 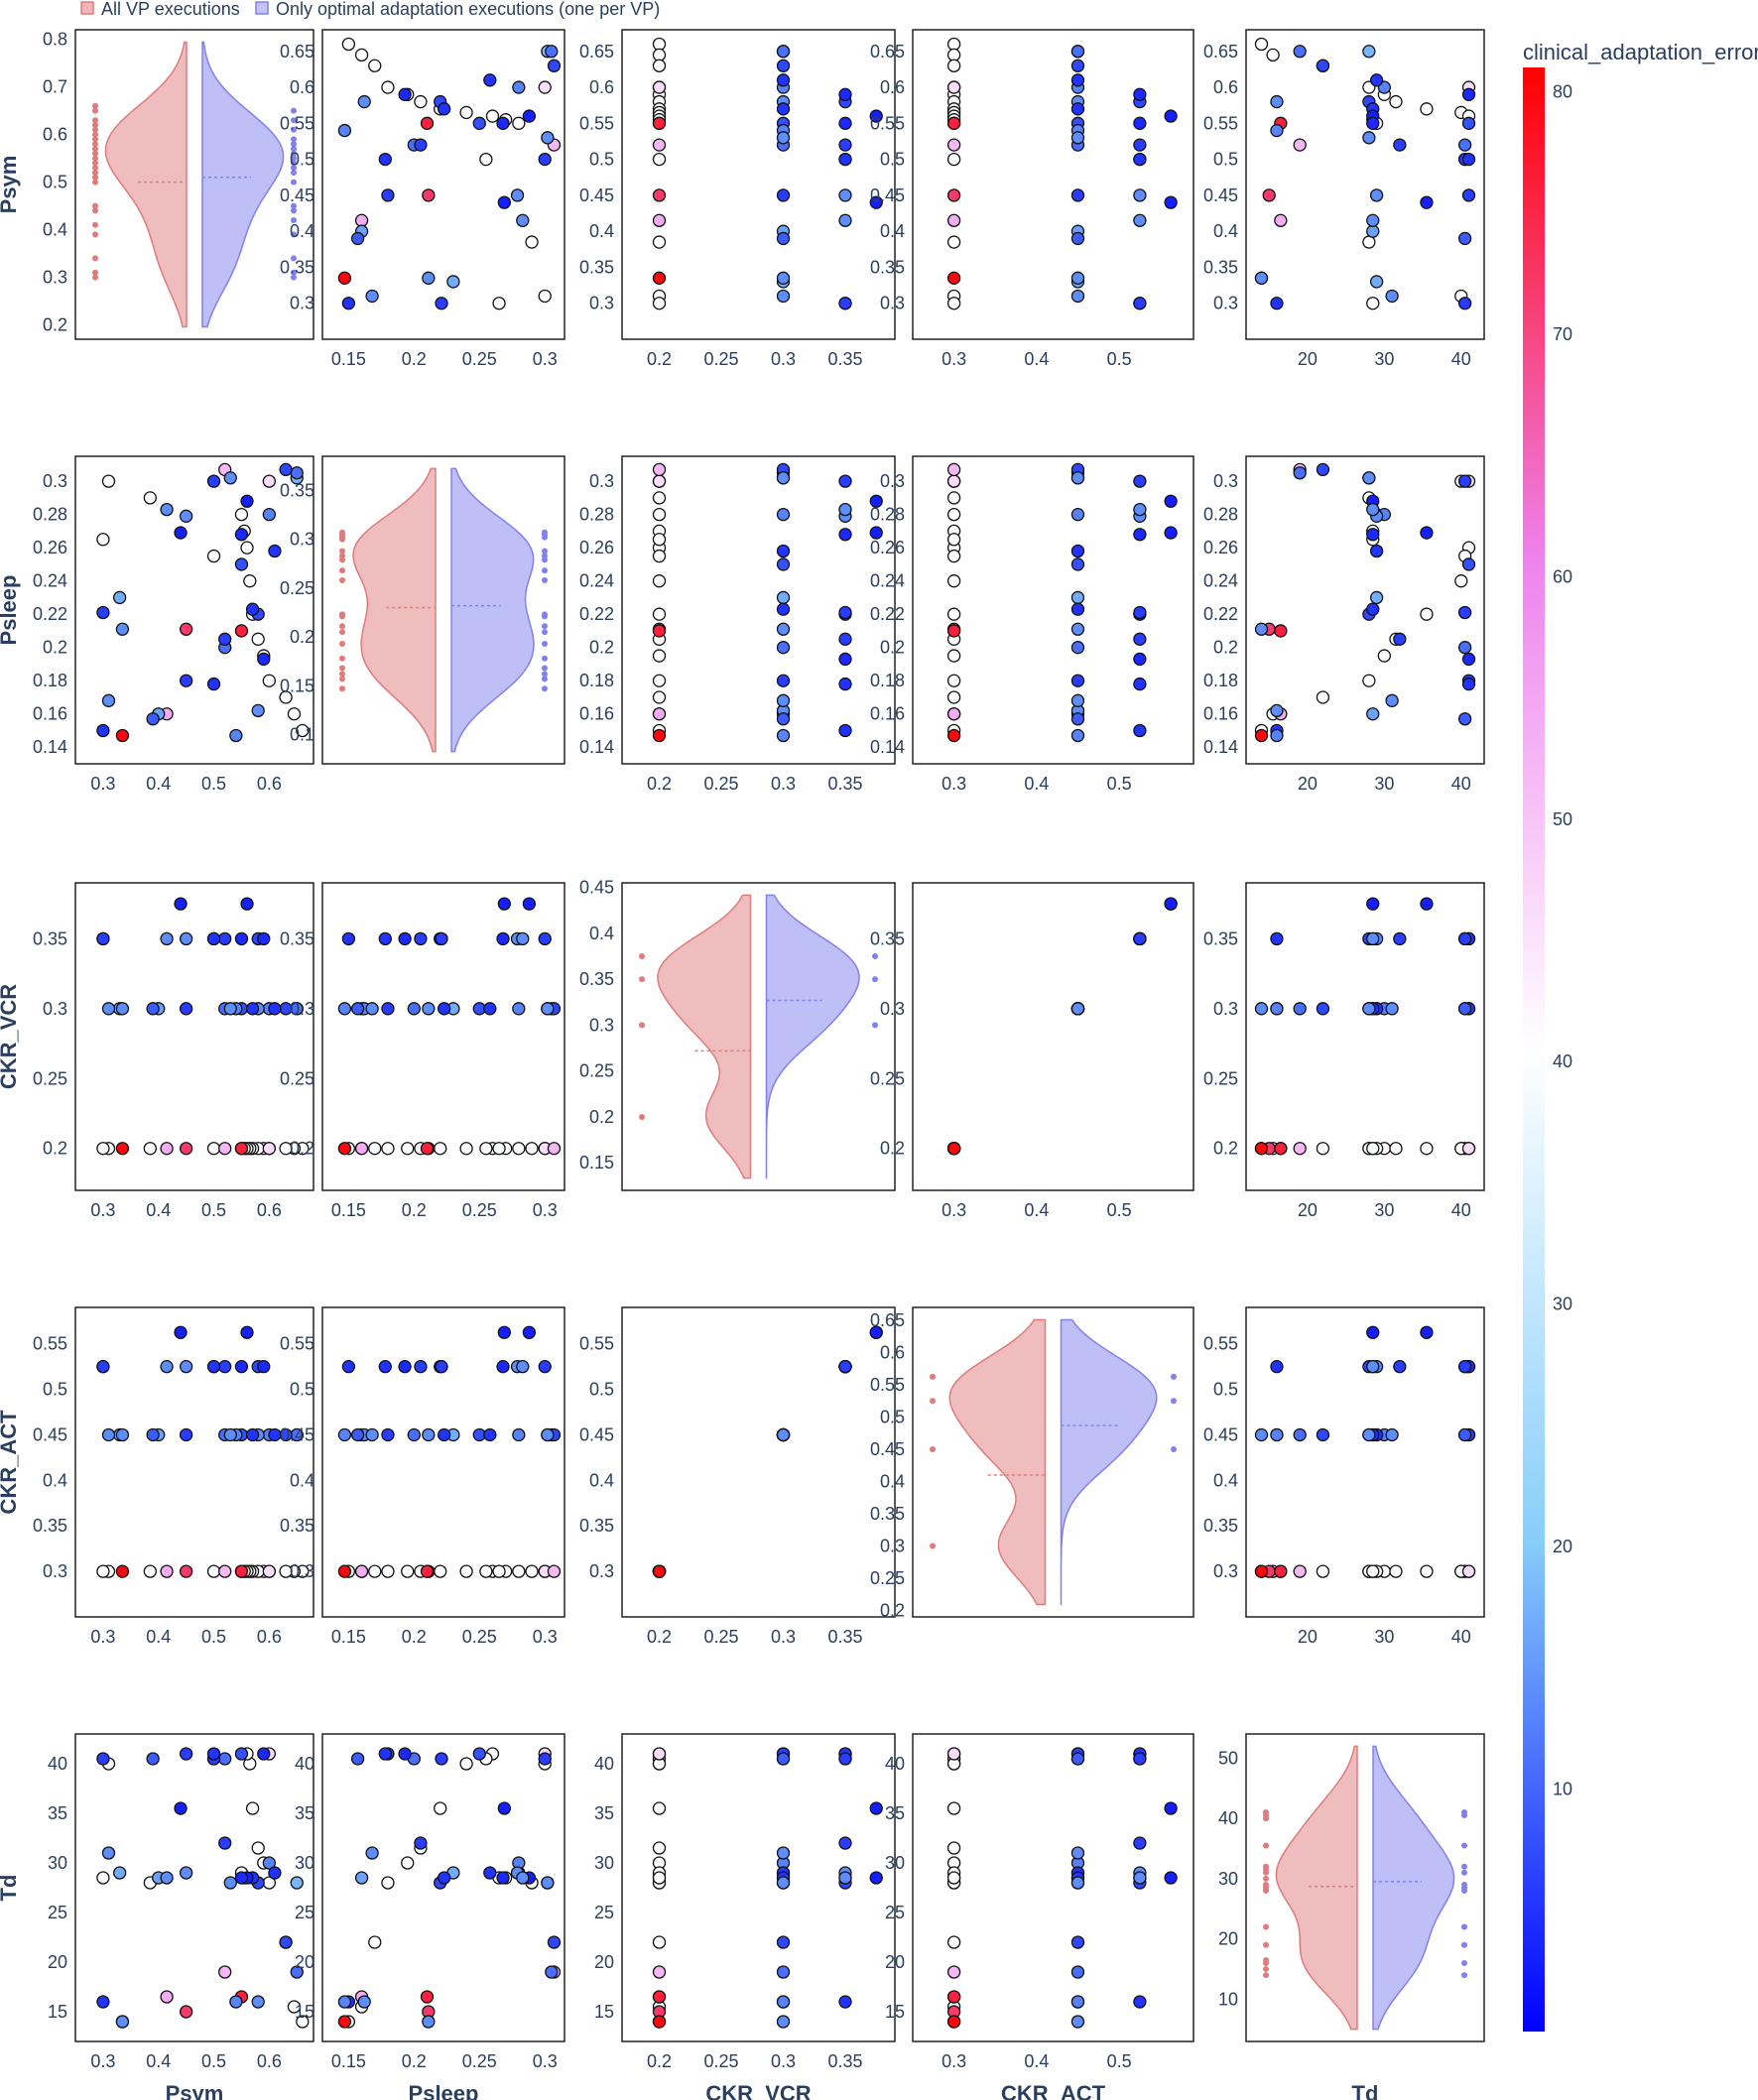 What do you see at coordinates (1228, 1999) in the screenshot?
I see `y-tick-label: 10` at bounding box center [1228, 1999].